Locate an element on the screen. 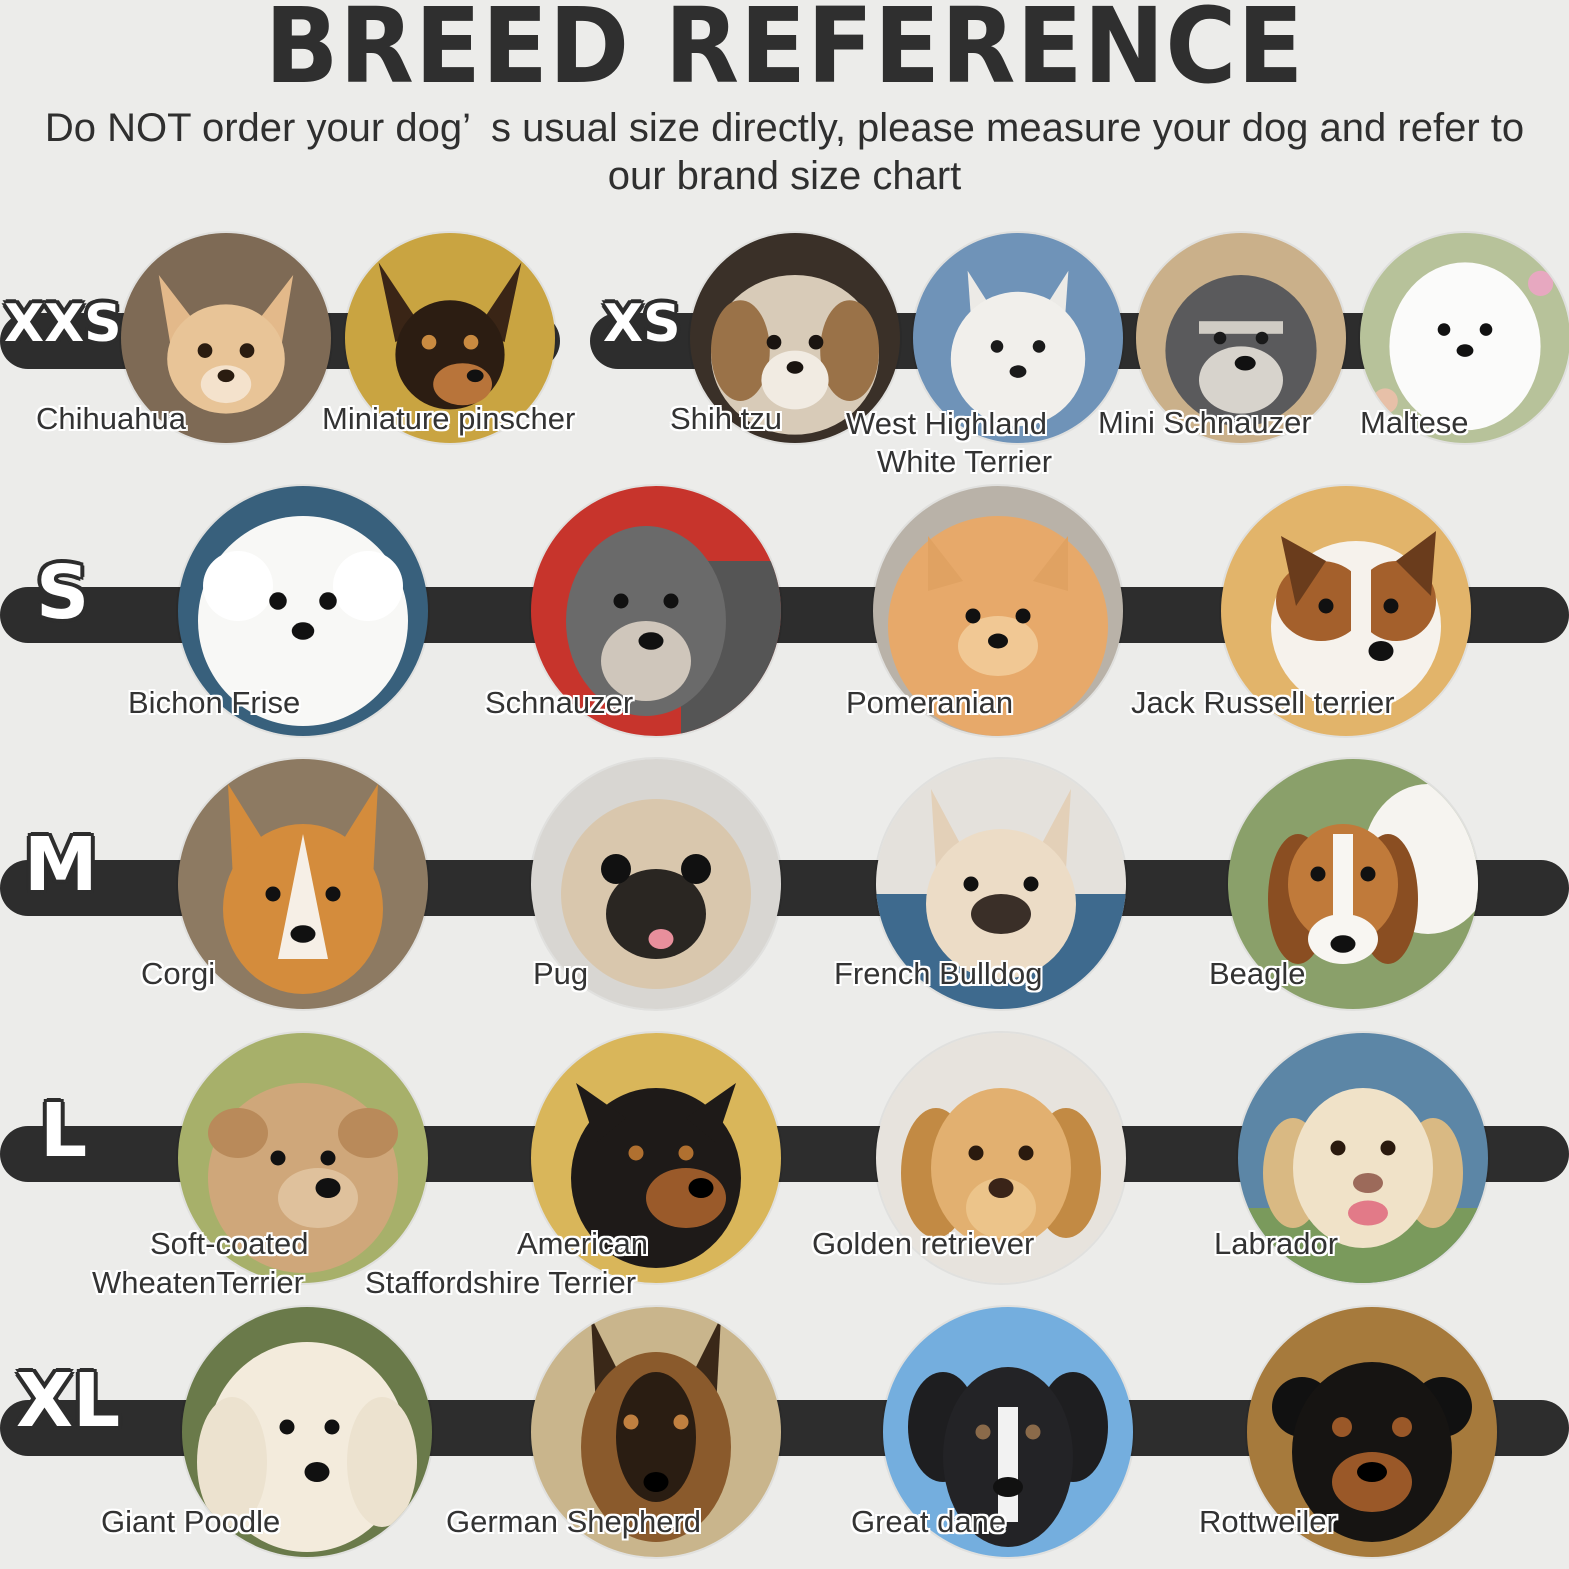 This screenshot has width=1569, height=1569. golden-retriever-photo is located at coordinates (1001, 1158).